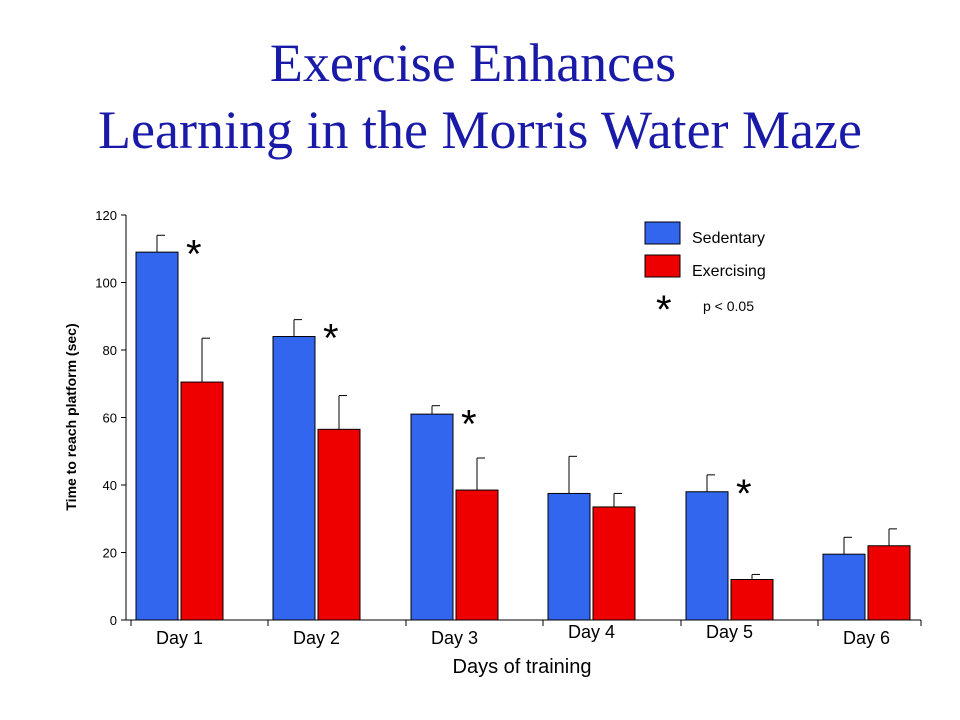  Describe the element at coordinates (106, 283) in the screenshot. I see `y-tick-label-100: 100` at that location.